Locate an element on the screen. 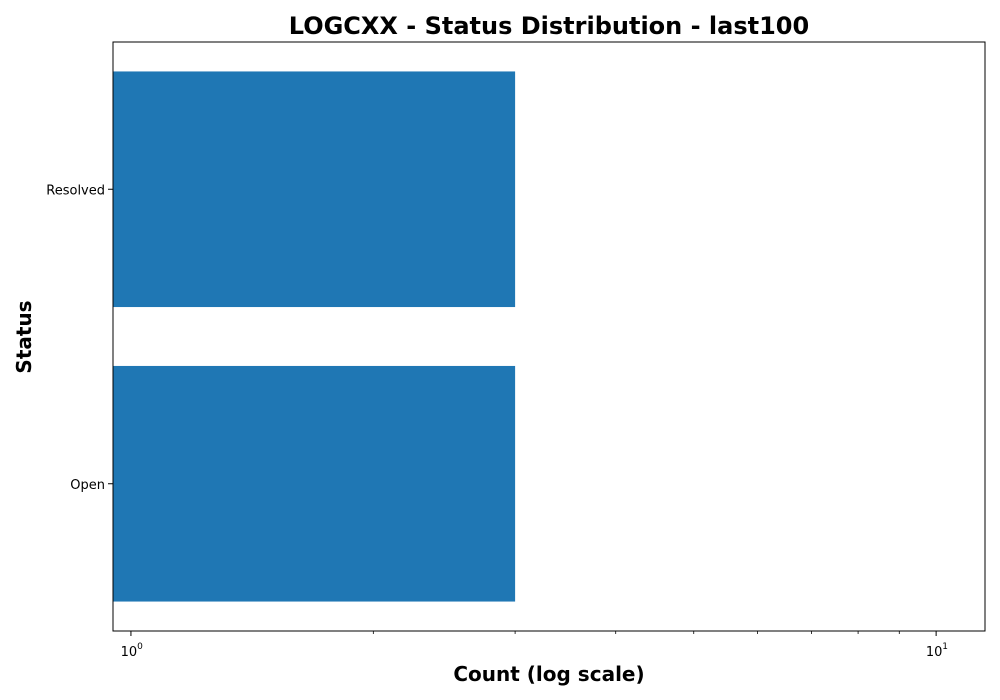  y-tick-label-open: Open is located at coordinates (87, 485).